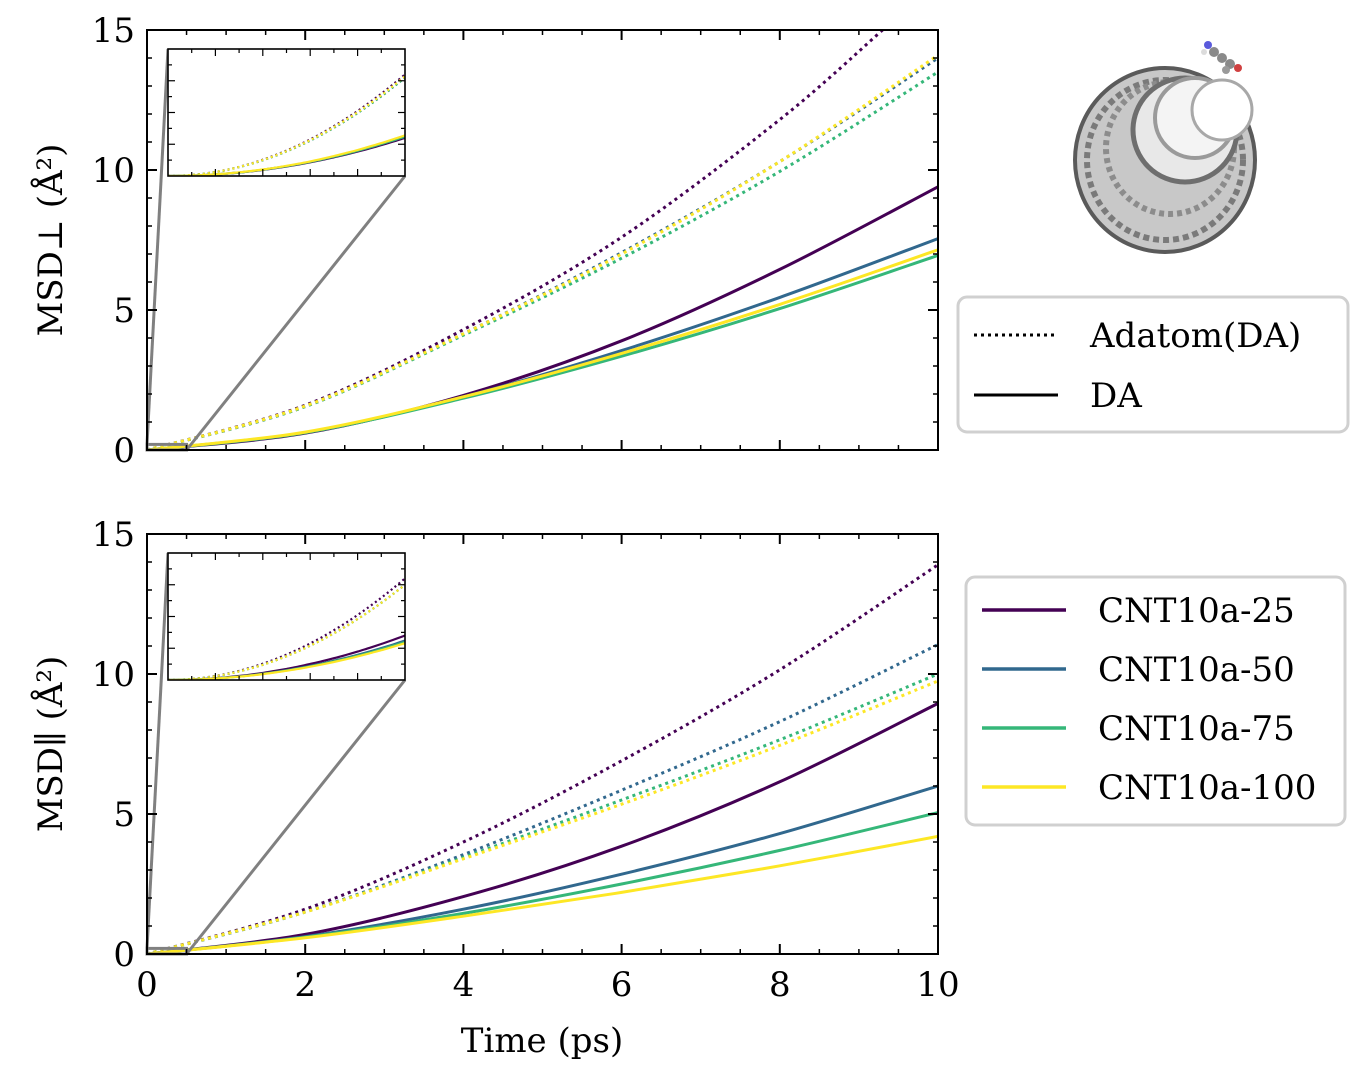 This screenshot has width=1363, height=1078. Describe the element at coordinates (1196, 611) in the screenshot. I see `legend-label-cnt10a-25: CNT10a-25` at that location.